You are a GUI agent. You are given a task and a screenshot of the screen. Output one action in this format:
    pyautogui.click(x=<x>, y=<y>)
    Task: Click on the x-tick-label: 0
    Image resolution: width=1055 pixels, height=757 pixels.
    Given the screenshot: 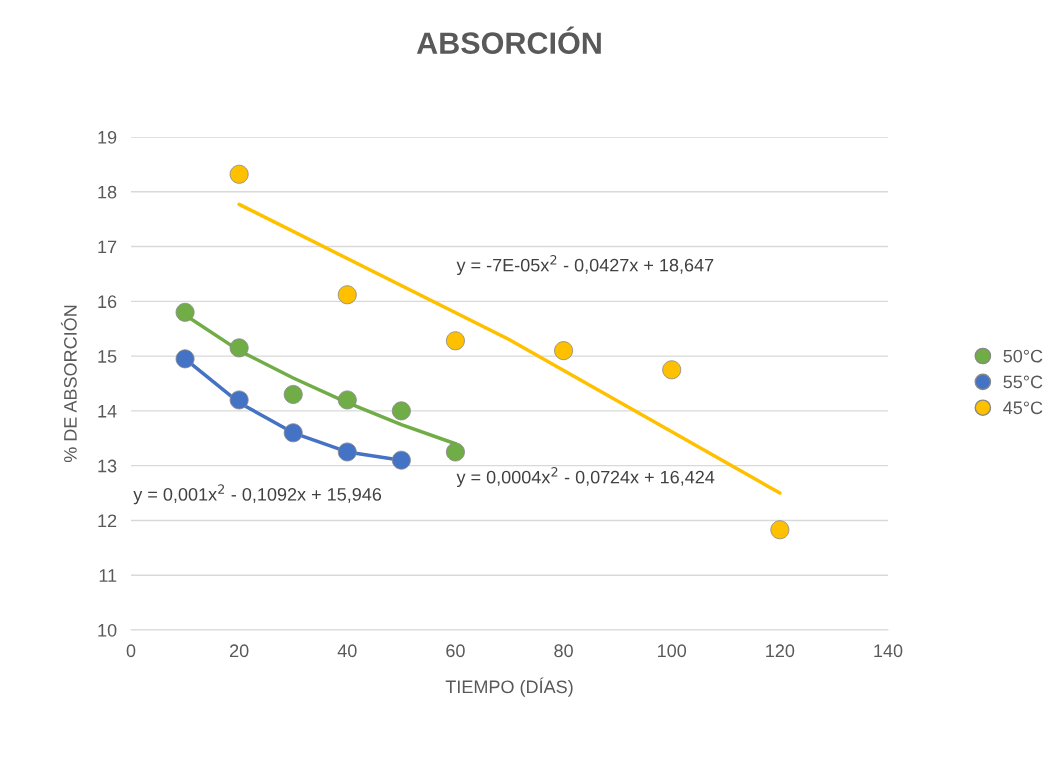 What is the action you would take?
    pyautogui.click(x=131, y=651)
    